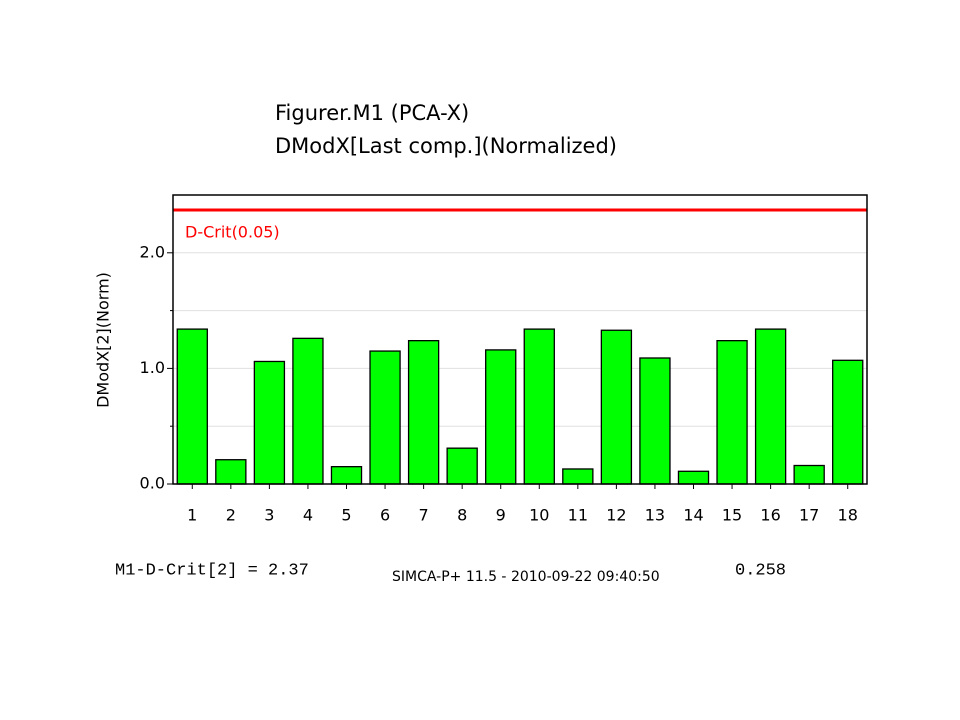 Image resolution: width=960 pixels, height=720 pixels. I want to click on y-tick-label: 2.0, so click(152, 251).